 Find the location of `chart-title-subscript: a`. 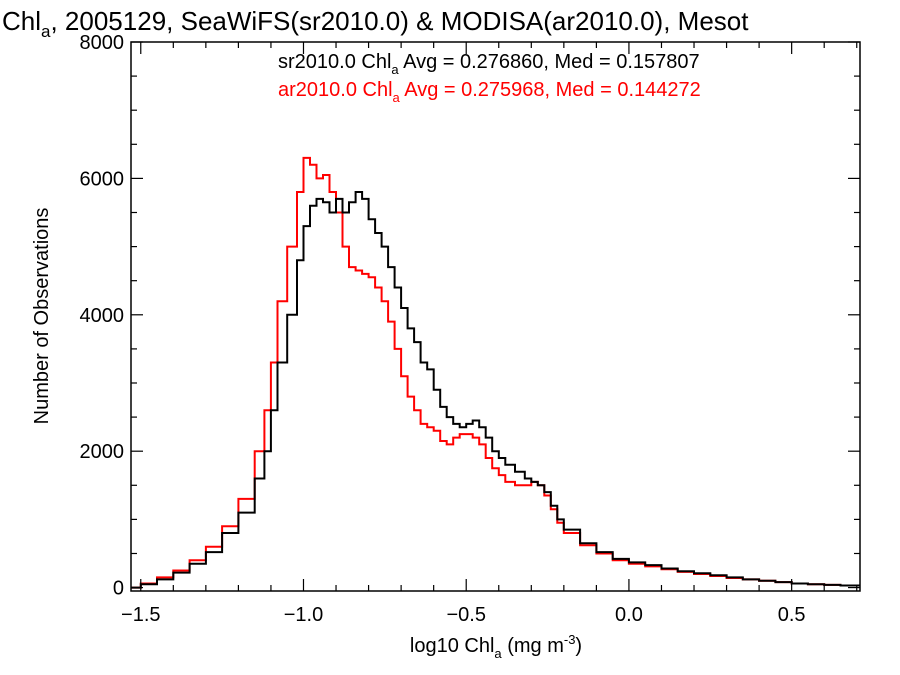

chart-title-subscript: a is located at coordinates (46, 31).